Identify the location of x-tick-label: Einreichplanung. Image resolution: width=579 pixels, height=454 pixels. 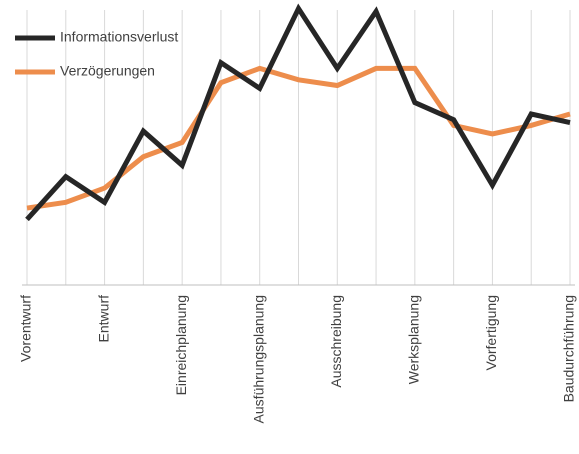
(181, 345).